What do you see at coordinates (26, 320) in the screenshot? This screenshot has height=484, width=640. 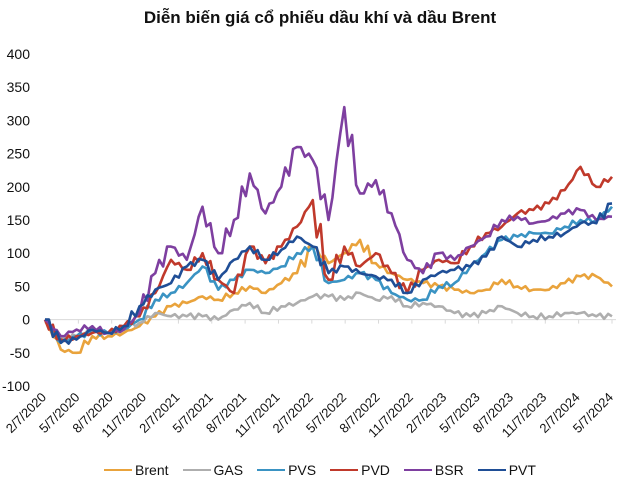 I see `y-tick-label: 0` at bounding box center [26, 320].